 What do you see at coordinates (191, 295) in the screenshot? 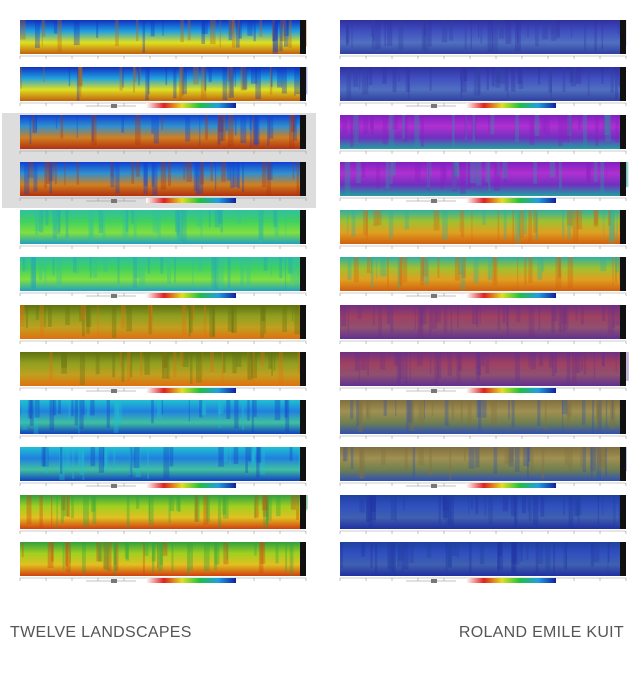
I see `colorbar` at bounding box center [191, 295].